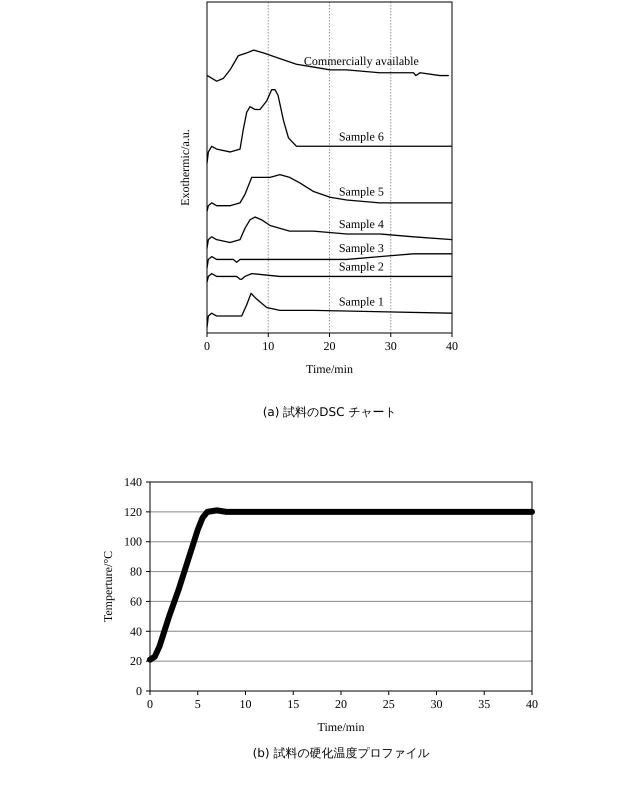 The image size is (642, 793). What do you see at coordinates (133, 511) in the screenshot?
I see `y-tick-label: 120` at bounding box center [133, 511].